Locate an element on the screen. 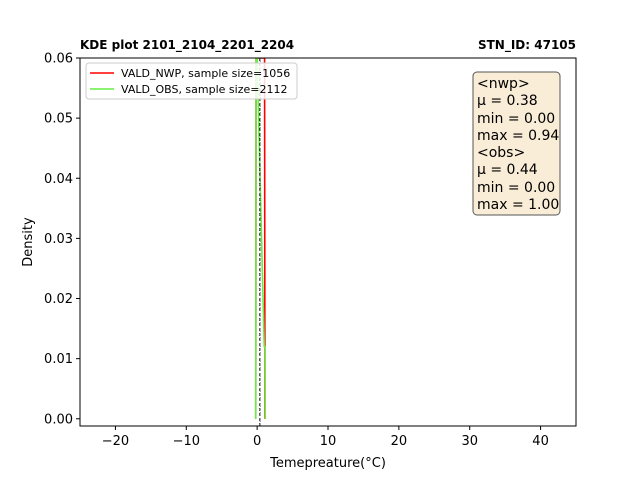  y-axis-ticks: 0.00 0.01 0.02 0.03 0.04 0.05 0.06 is located at coordinates (62, 239).